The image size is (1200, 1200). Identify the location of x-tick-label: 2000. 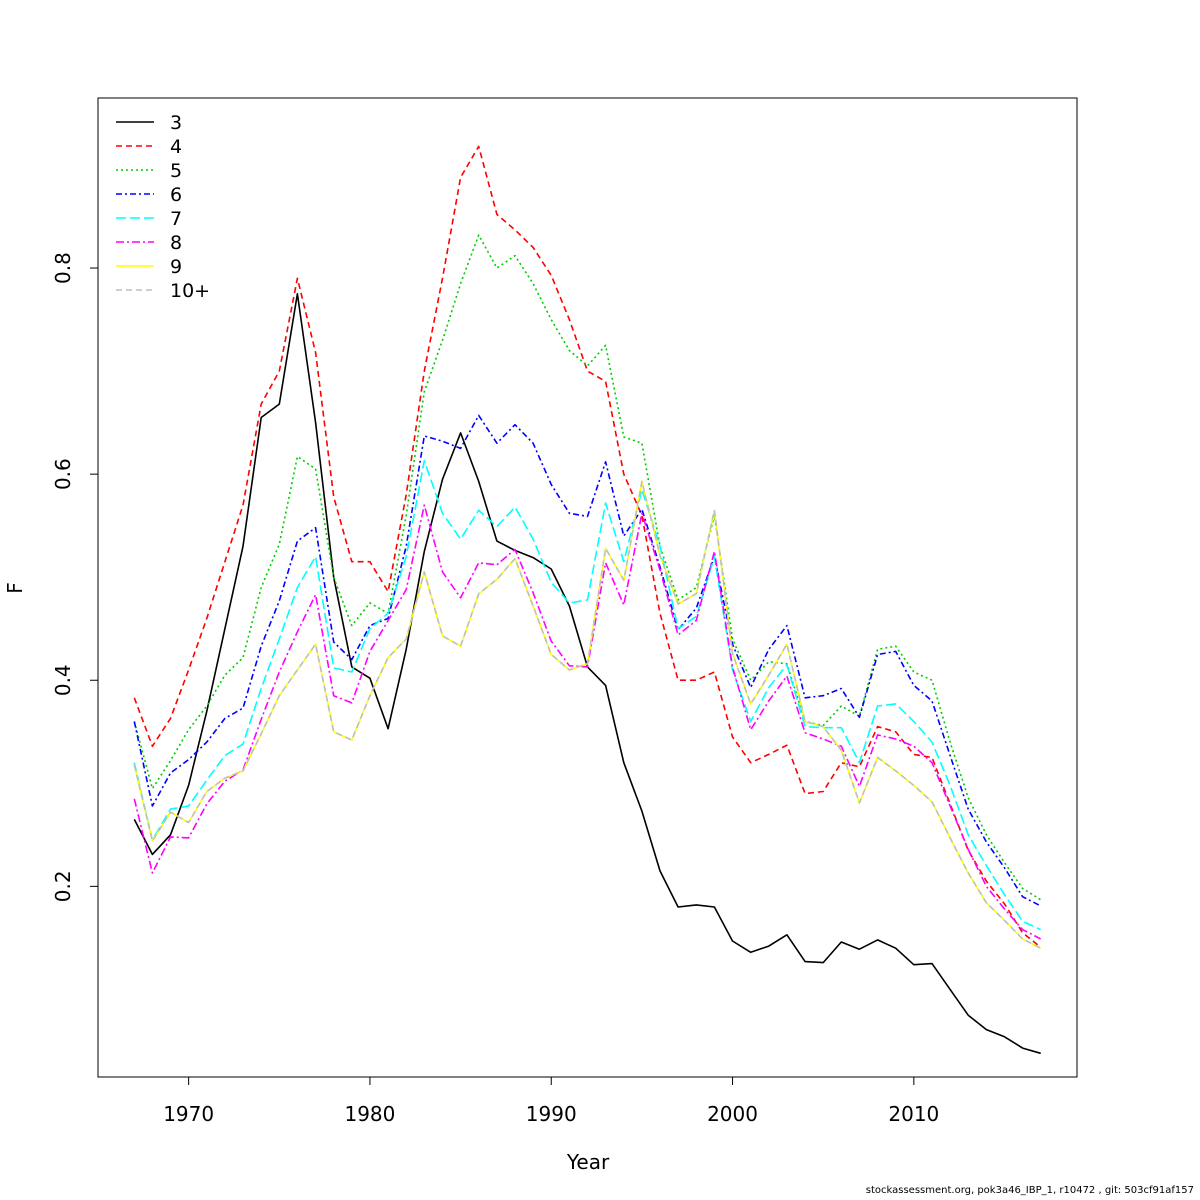
(732, 1114).